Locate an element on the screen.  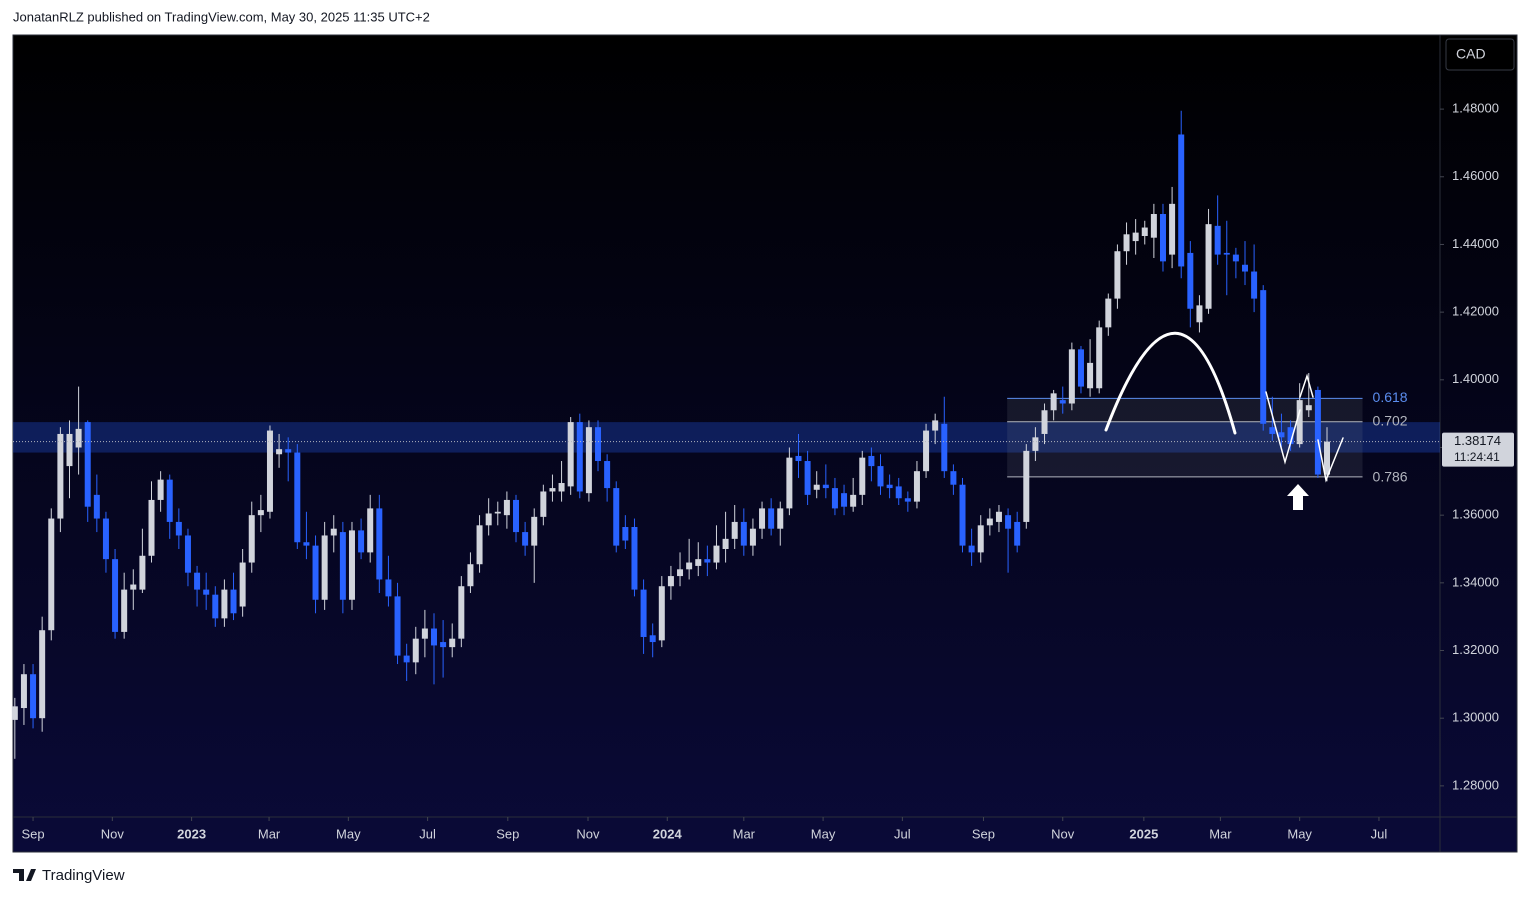
support-zone is located at coordinates (726, 437).